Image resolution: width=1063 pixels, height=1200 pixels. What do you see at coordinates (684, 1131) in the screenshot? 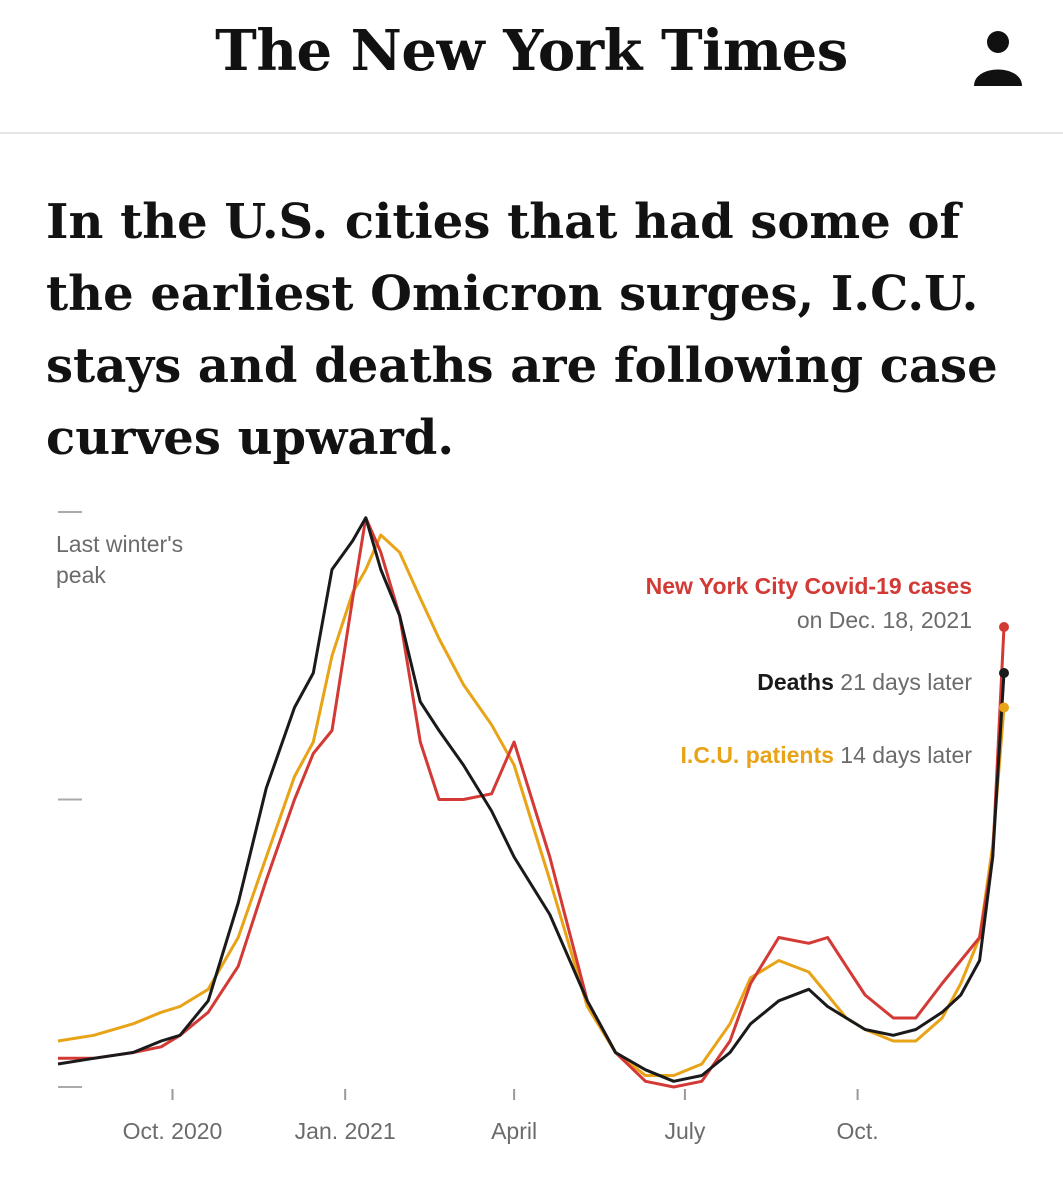
I see `x-tick-label: July` at bounding box center [684, 1131].